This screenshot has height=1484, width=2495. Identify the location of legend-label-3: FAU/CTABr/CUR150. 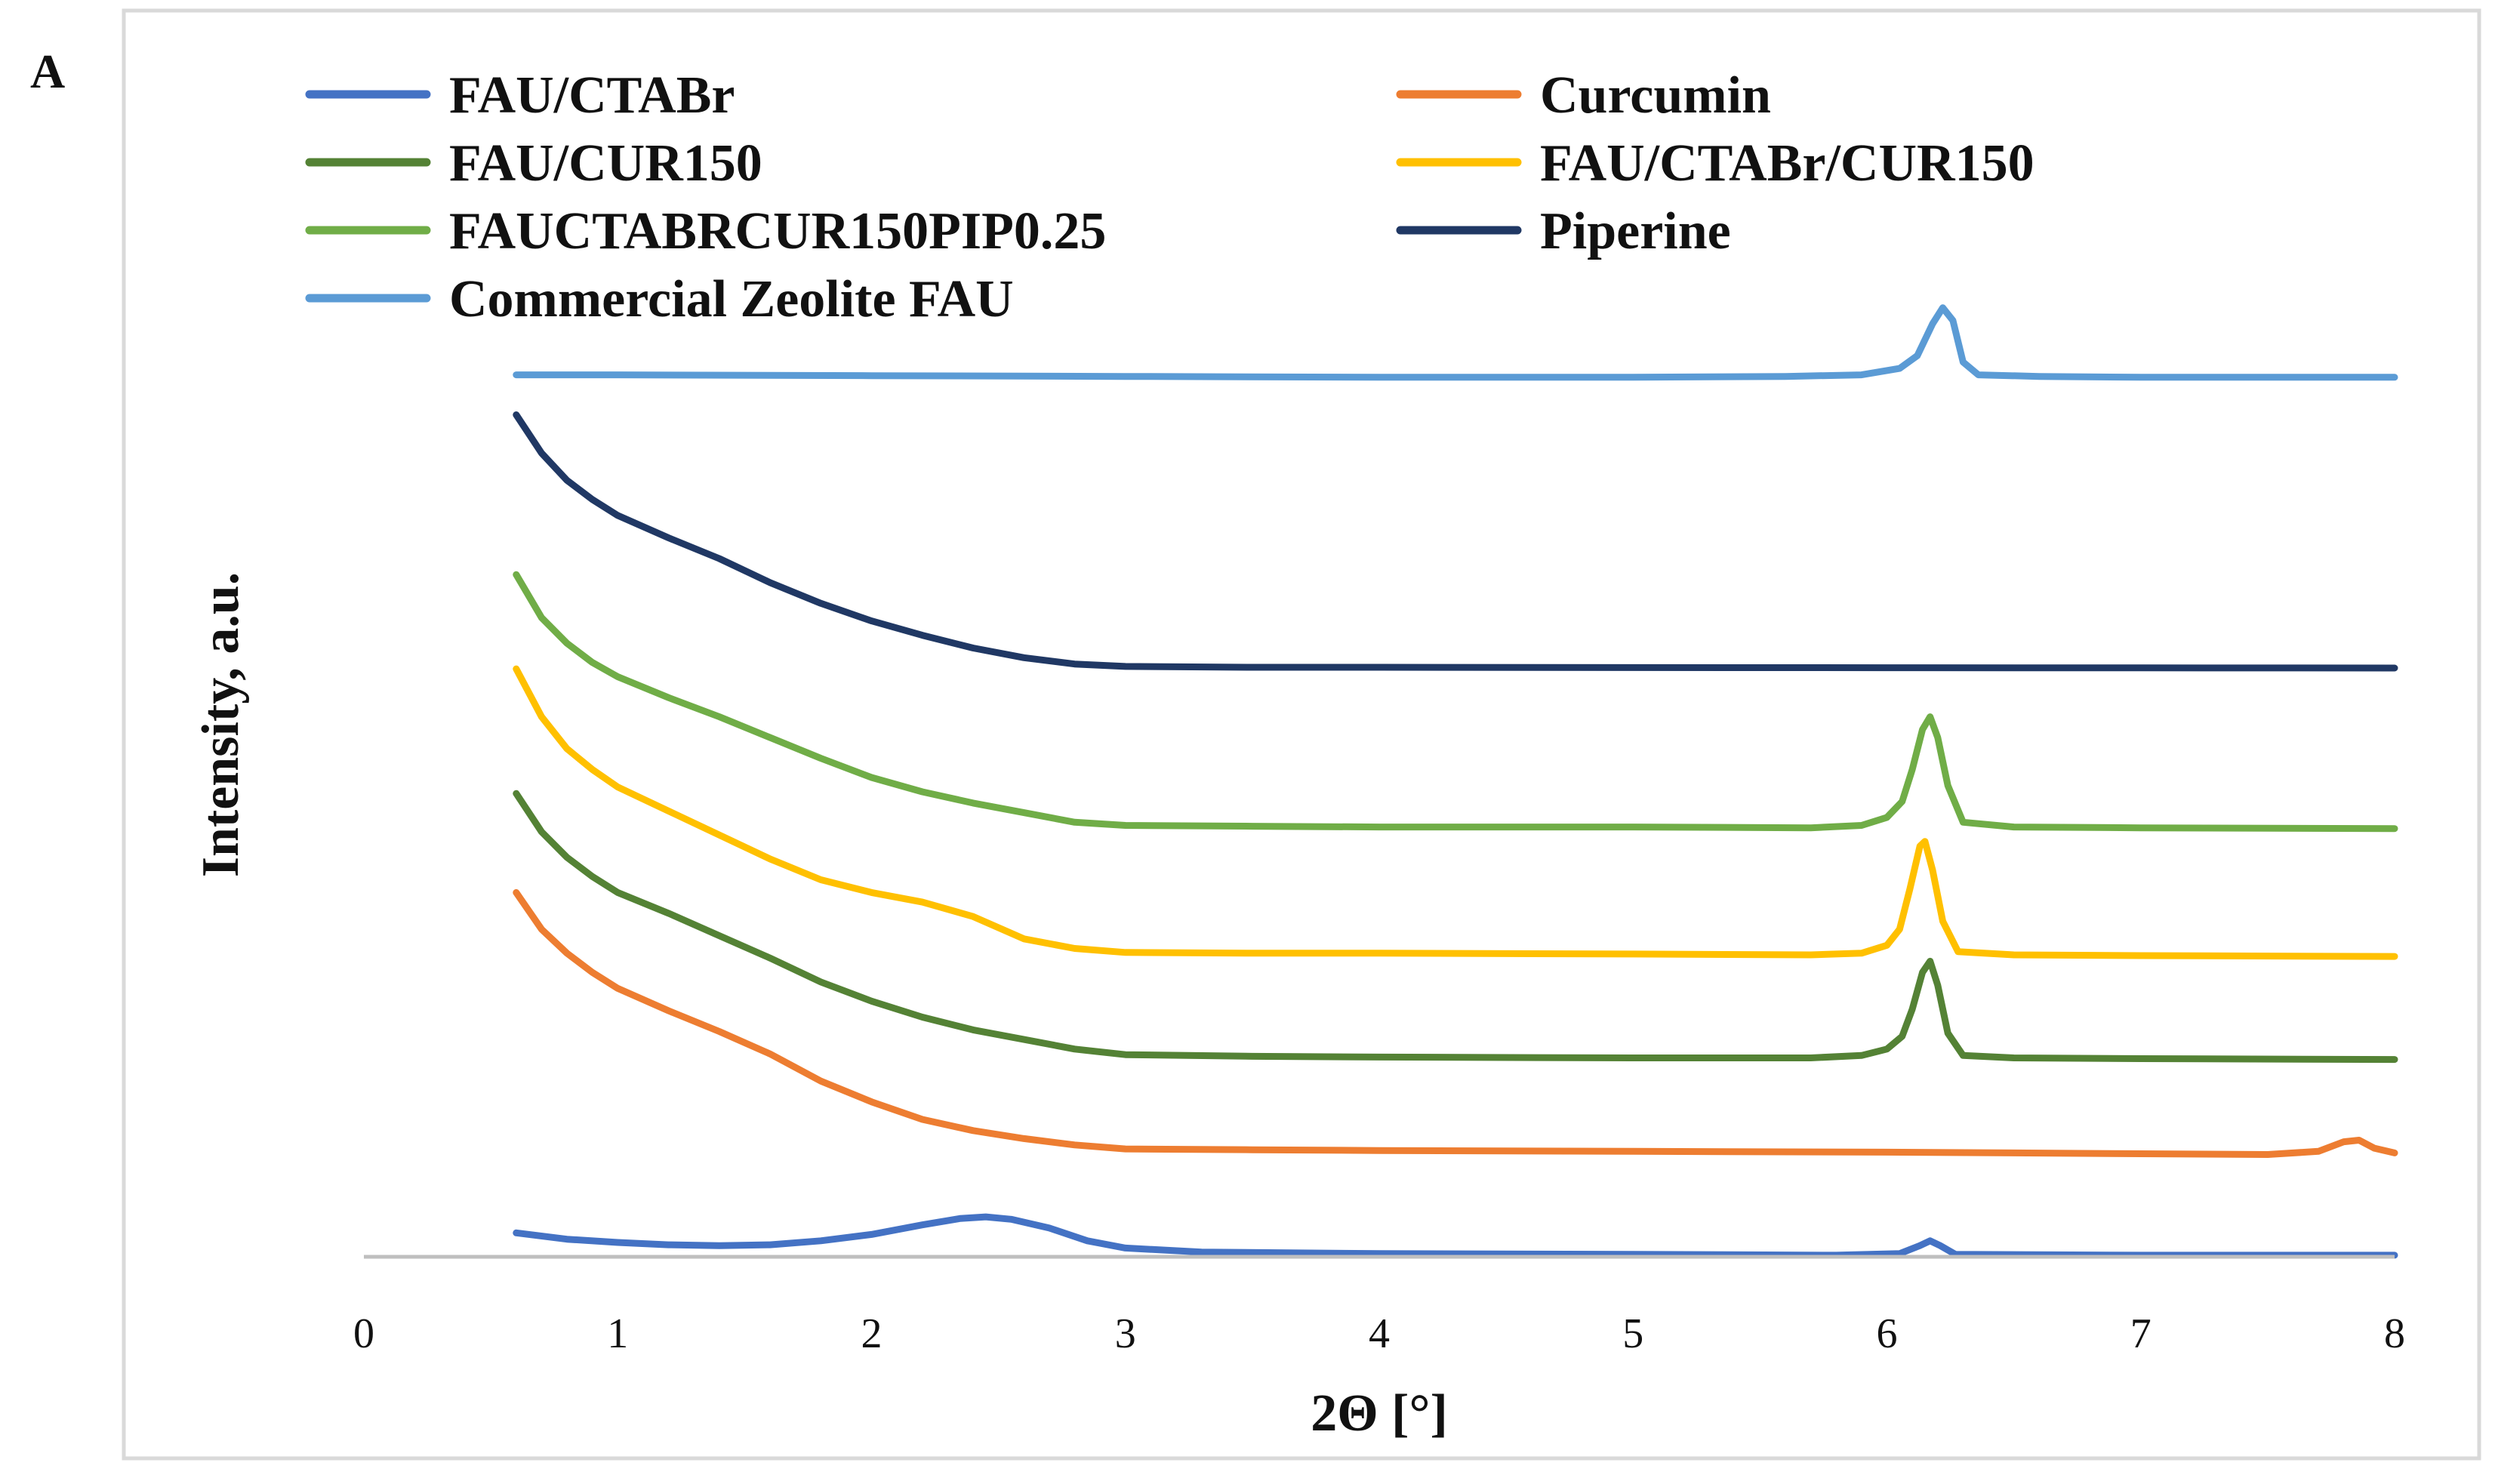
(1788, 163).